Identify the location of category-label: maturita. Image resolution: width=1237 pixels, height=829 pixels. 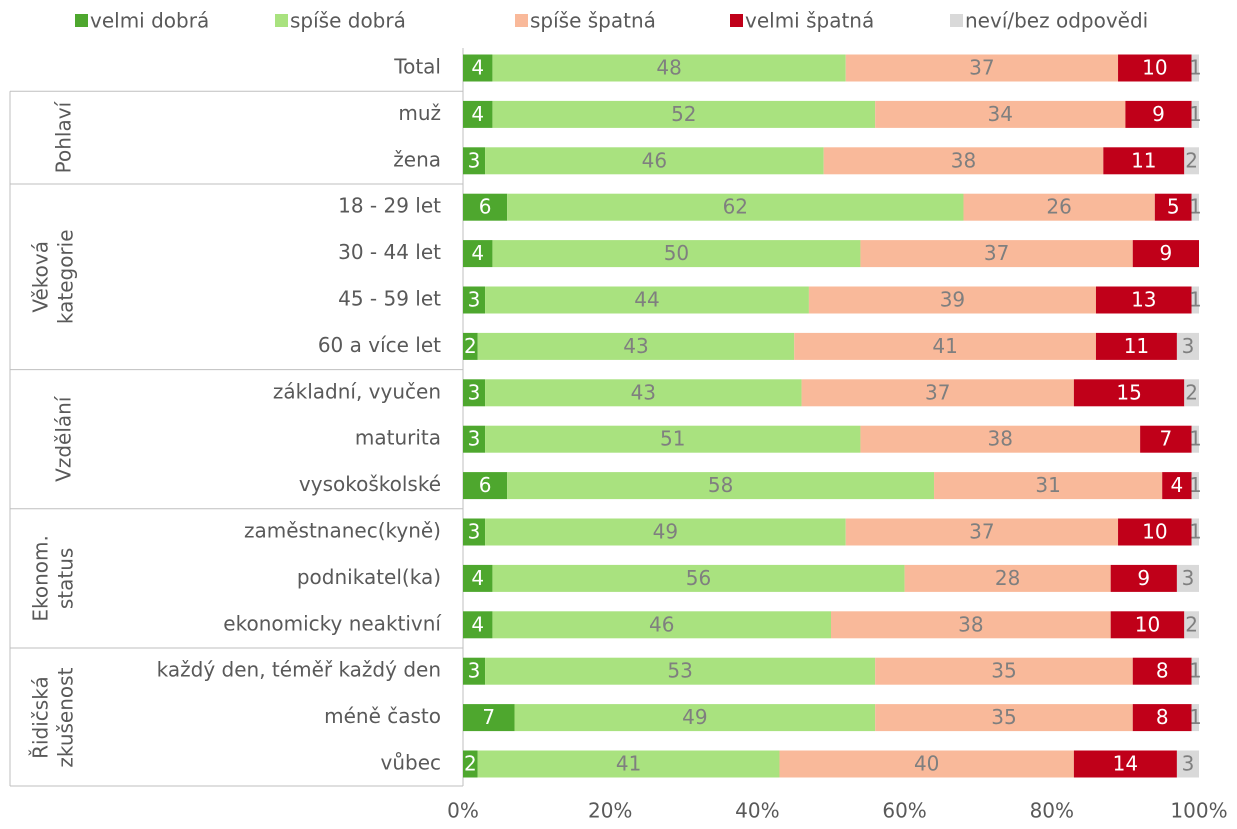
(398, 438).